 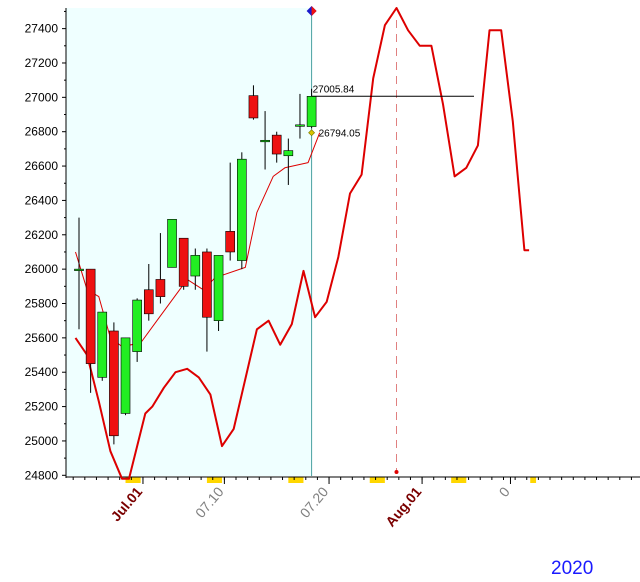 I want to click on last-close-label: 27005.84, so click(x=334, y=89).